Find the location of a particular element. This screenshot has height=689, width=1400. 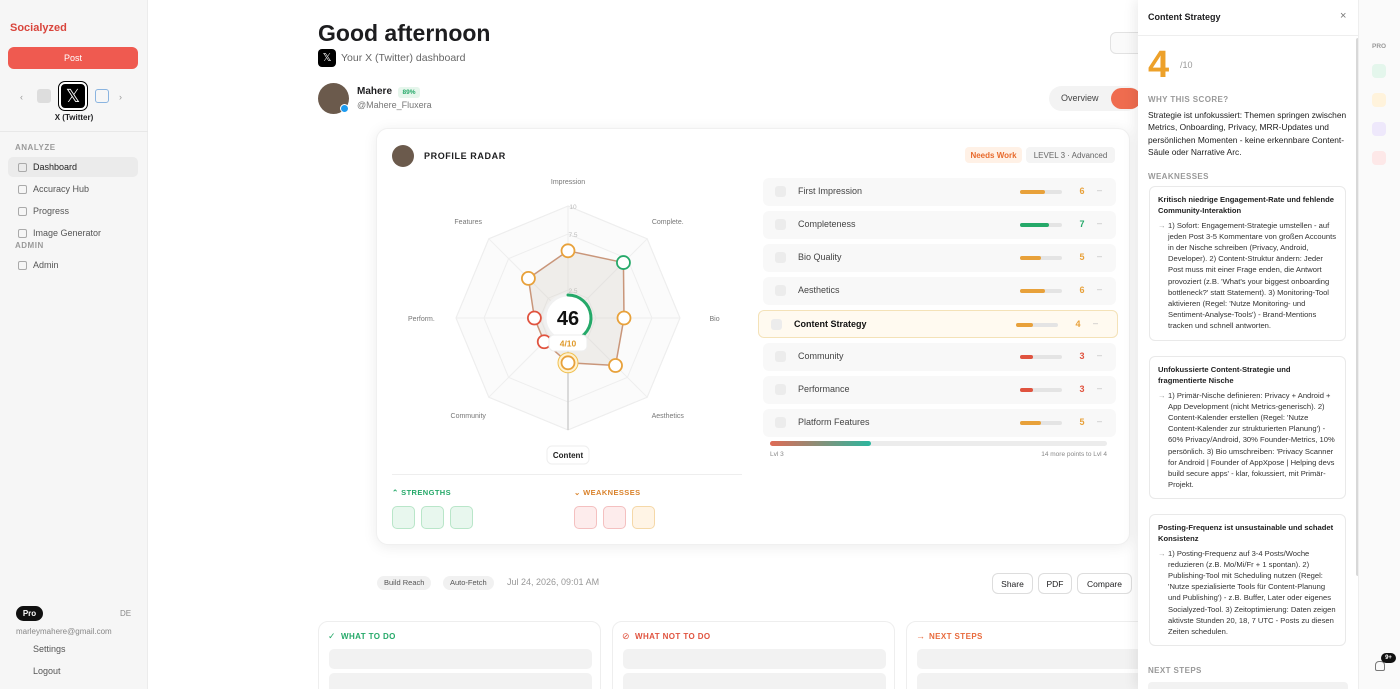

axis-label: Perform. is located at coordinates (421, 319).